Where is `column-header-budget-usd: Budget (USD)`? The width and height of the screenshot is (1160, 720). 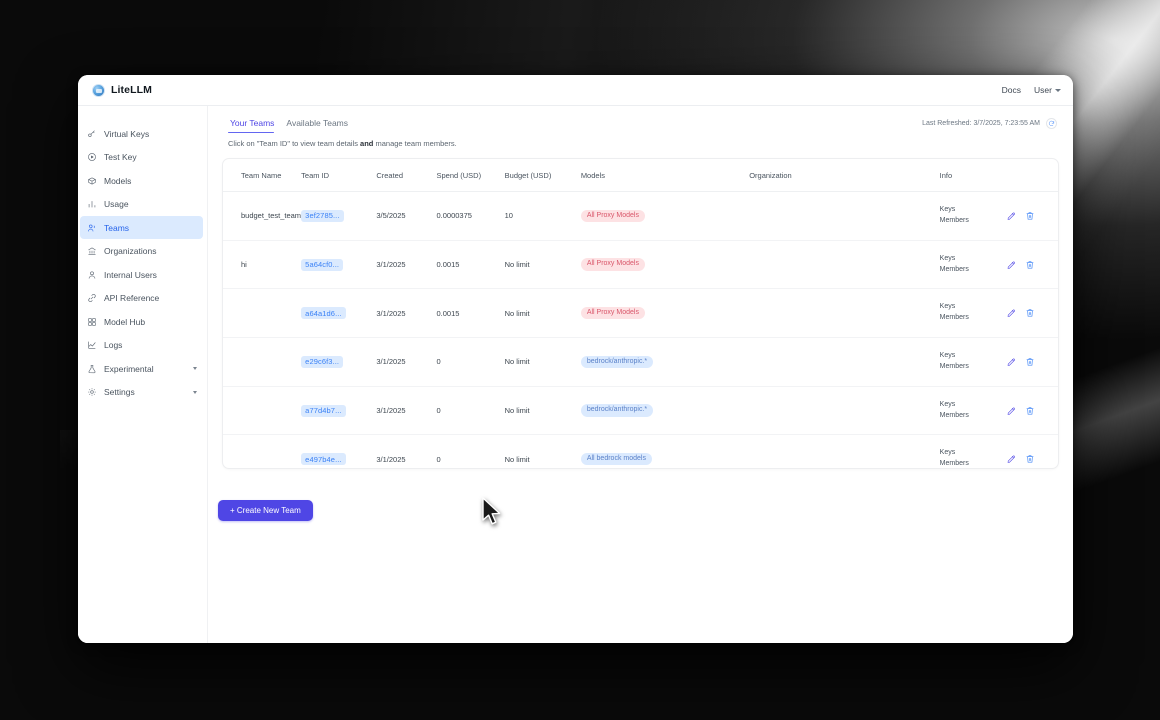 column-header-budget-usd: Budget (USD) is located at coordinates (542, 175).